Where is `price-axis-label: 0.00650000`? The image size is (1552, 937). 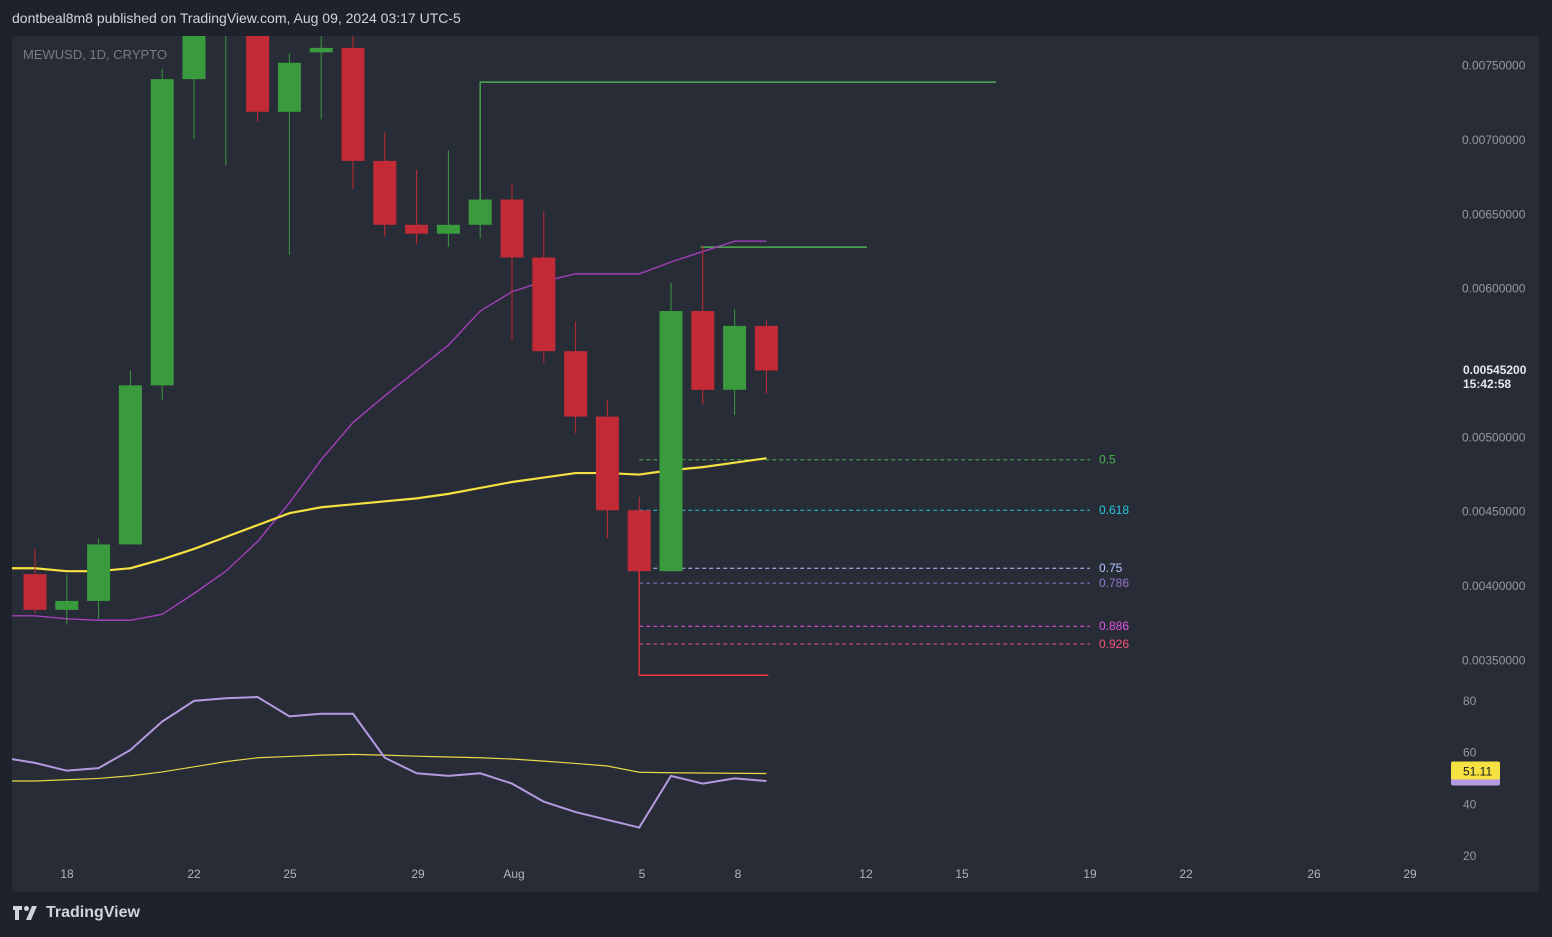
price-axis-label: 0.00650000 is located at coordinates (1494, 214).